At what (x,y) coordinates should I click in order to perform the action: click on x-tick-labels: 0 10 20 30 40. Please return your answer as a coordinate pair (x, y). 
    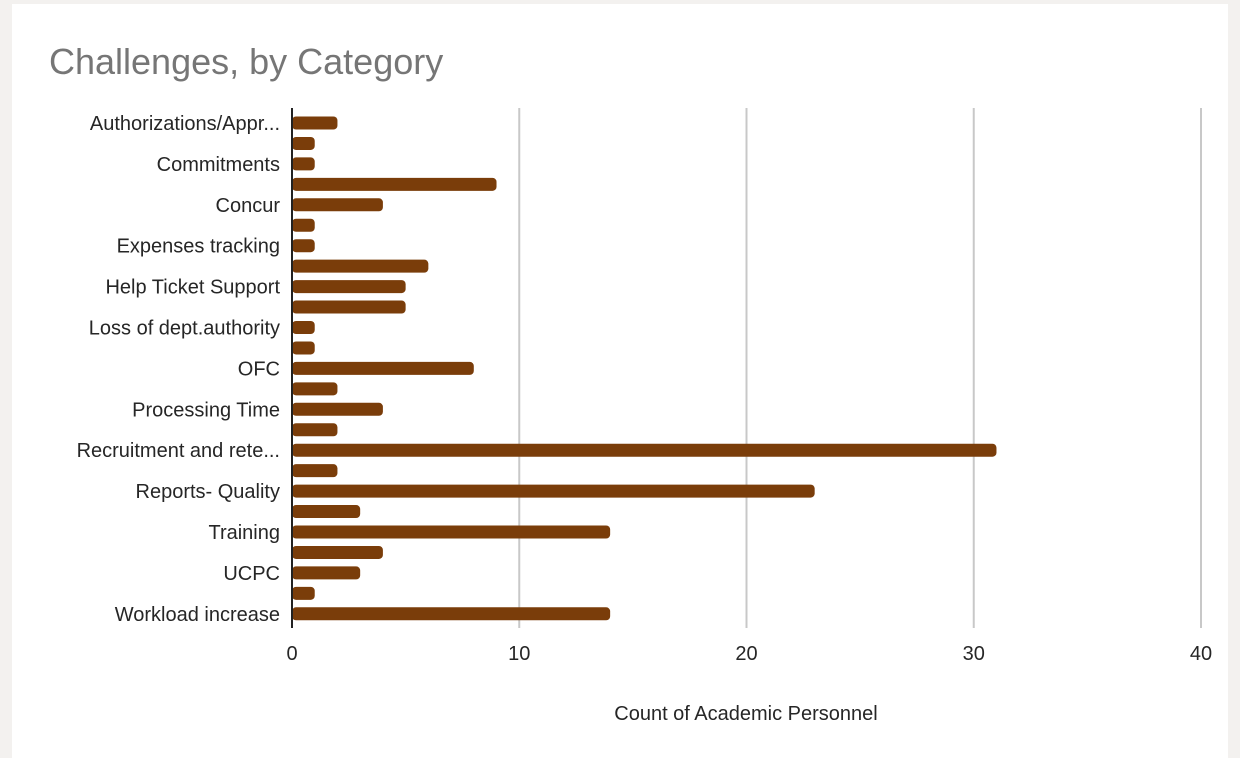
    Looking at the image, I should click on (749, 654).